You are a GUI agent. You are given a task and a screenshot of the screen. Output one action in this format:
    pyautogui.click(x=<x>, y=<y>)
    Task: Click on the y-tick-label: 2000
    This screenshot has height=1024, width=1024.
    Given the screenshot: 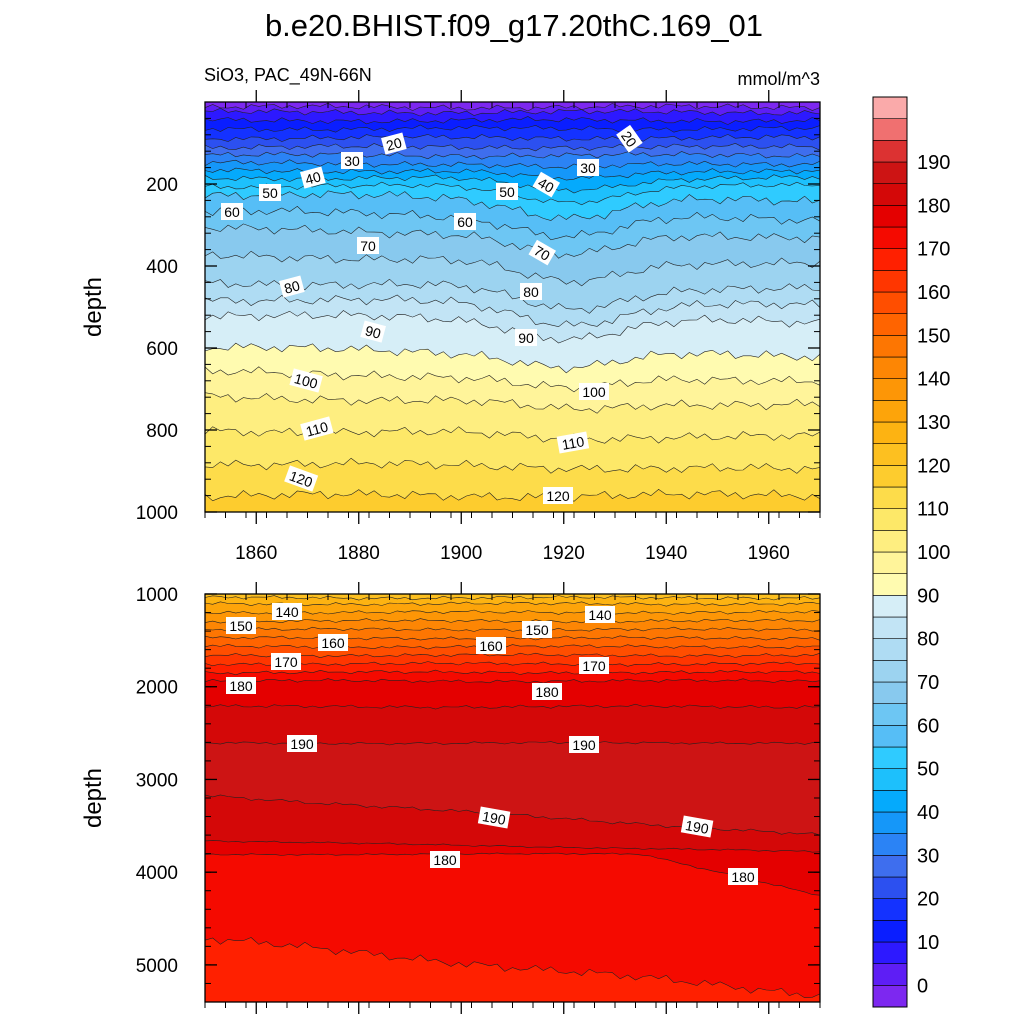 What is the action you would take?
    pyautogui.click(x=157, y=688)
    